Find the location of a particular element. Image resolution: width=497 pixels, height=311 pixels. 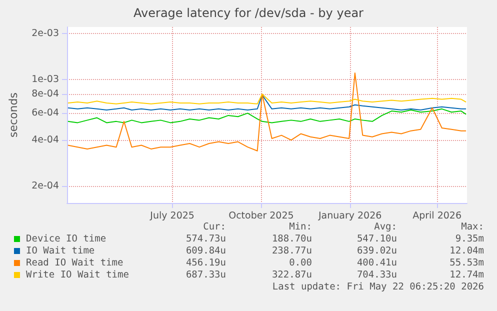

text: 574.73u is located at coordinates (206, 239).